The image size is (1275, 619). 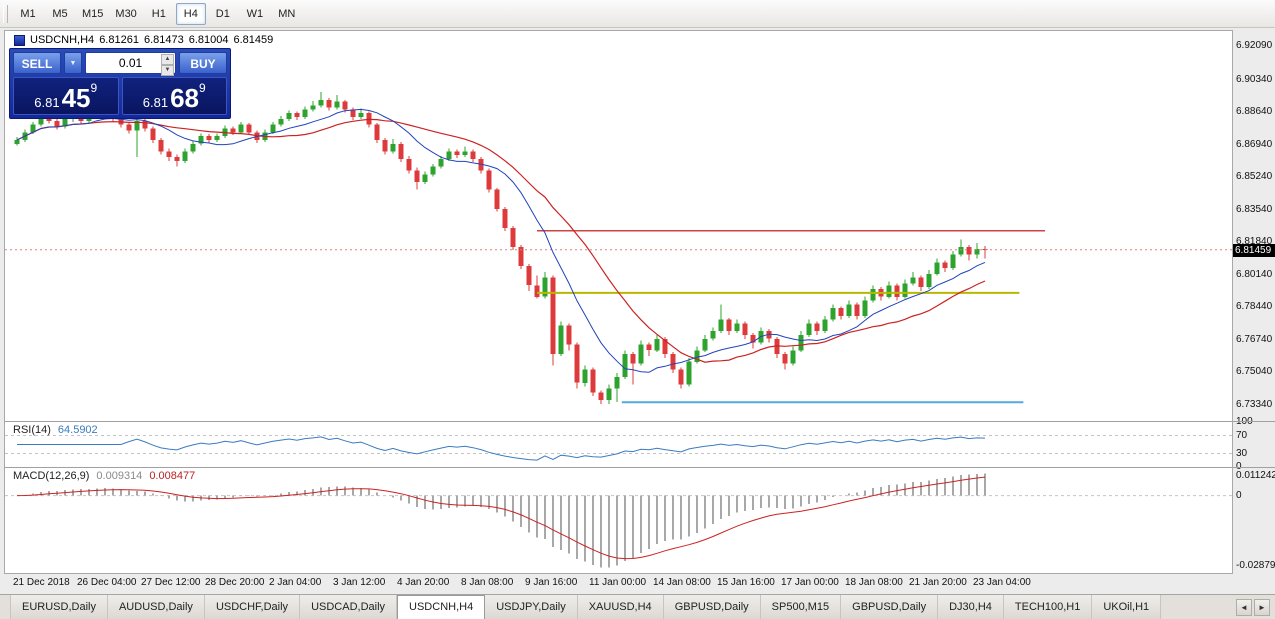 What do you see at coordinates (441, 607) in the screenshot?
I see `tab-usdcnh-h4: USDCNH,H4` at bounding box center [441, 607].